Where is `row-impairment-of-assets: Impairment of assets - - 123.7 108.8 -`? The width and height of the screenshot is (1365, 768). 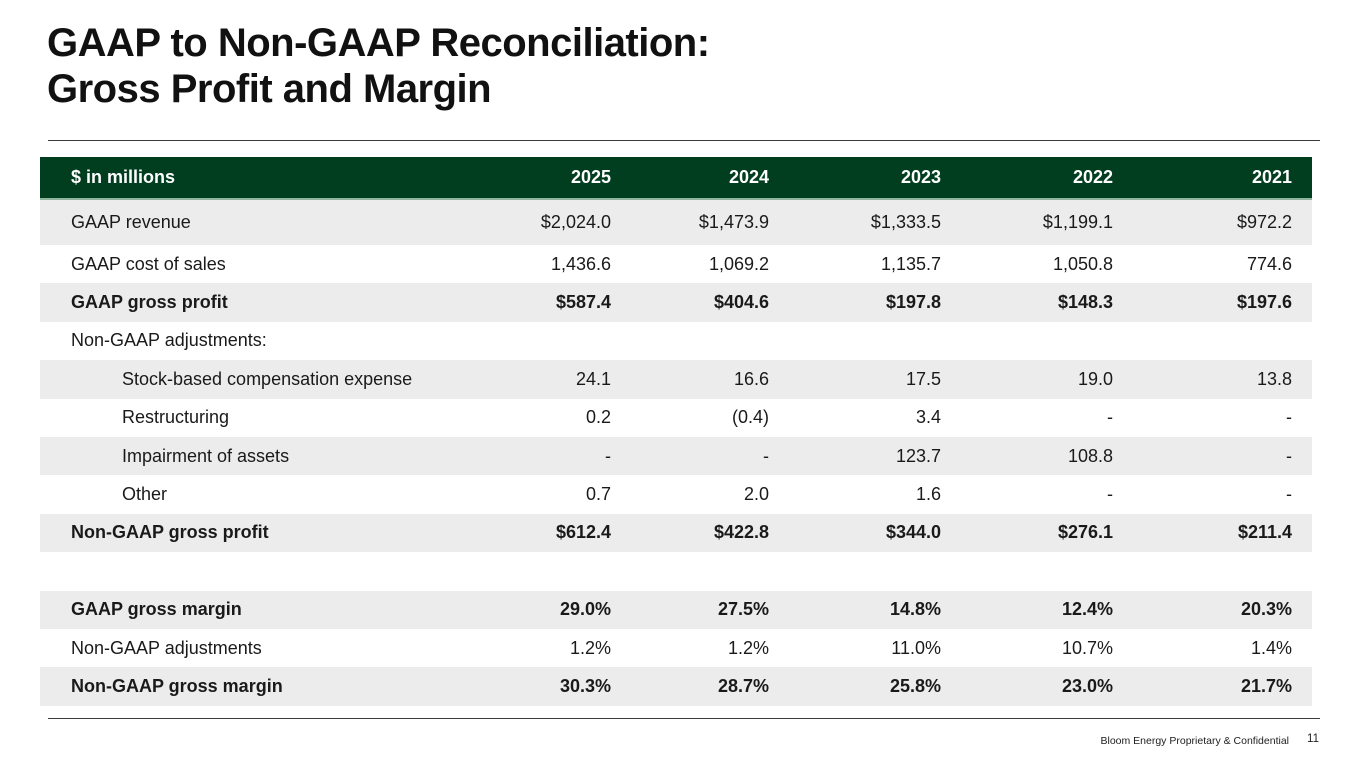
row-impairment-of-assets: Impairment of assets - - 123.7 108.8 - is located at coordinates (676, 456).